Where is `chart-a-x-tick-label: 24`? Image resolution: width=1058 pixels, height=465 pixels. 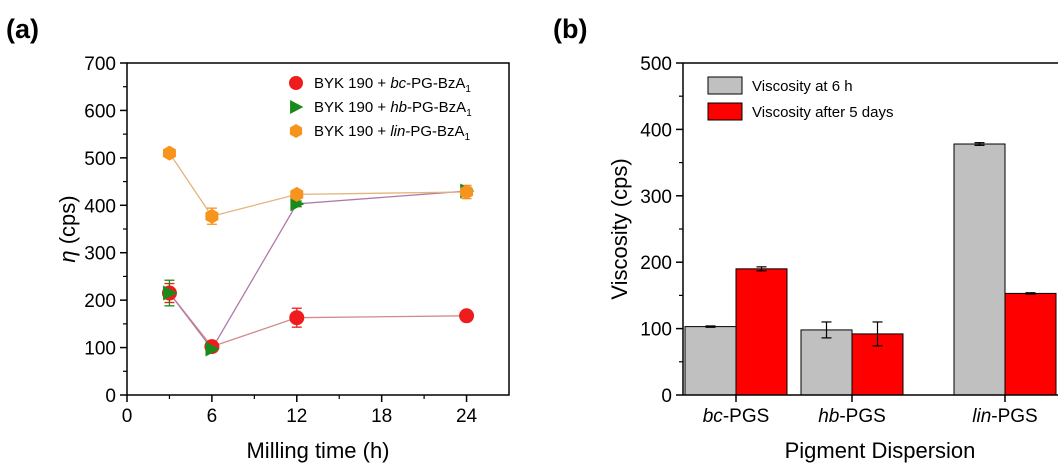 chart-a-x-tick-label: 24 is located at coordinates (467, 416).